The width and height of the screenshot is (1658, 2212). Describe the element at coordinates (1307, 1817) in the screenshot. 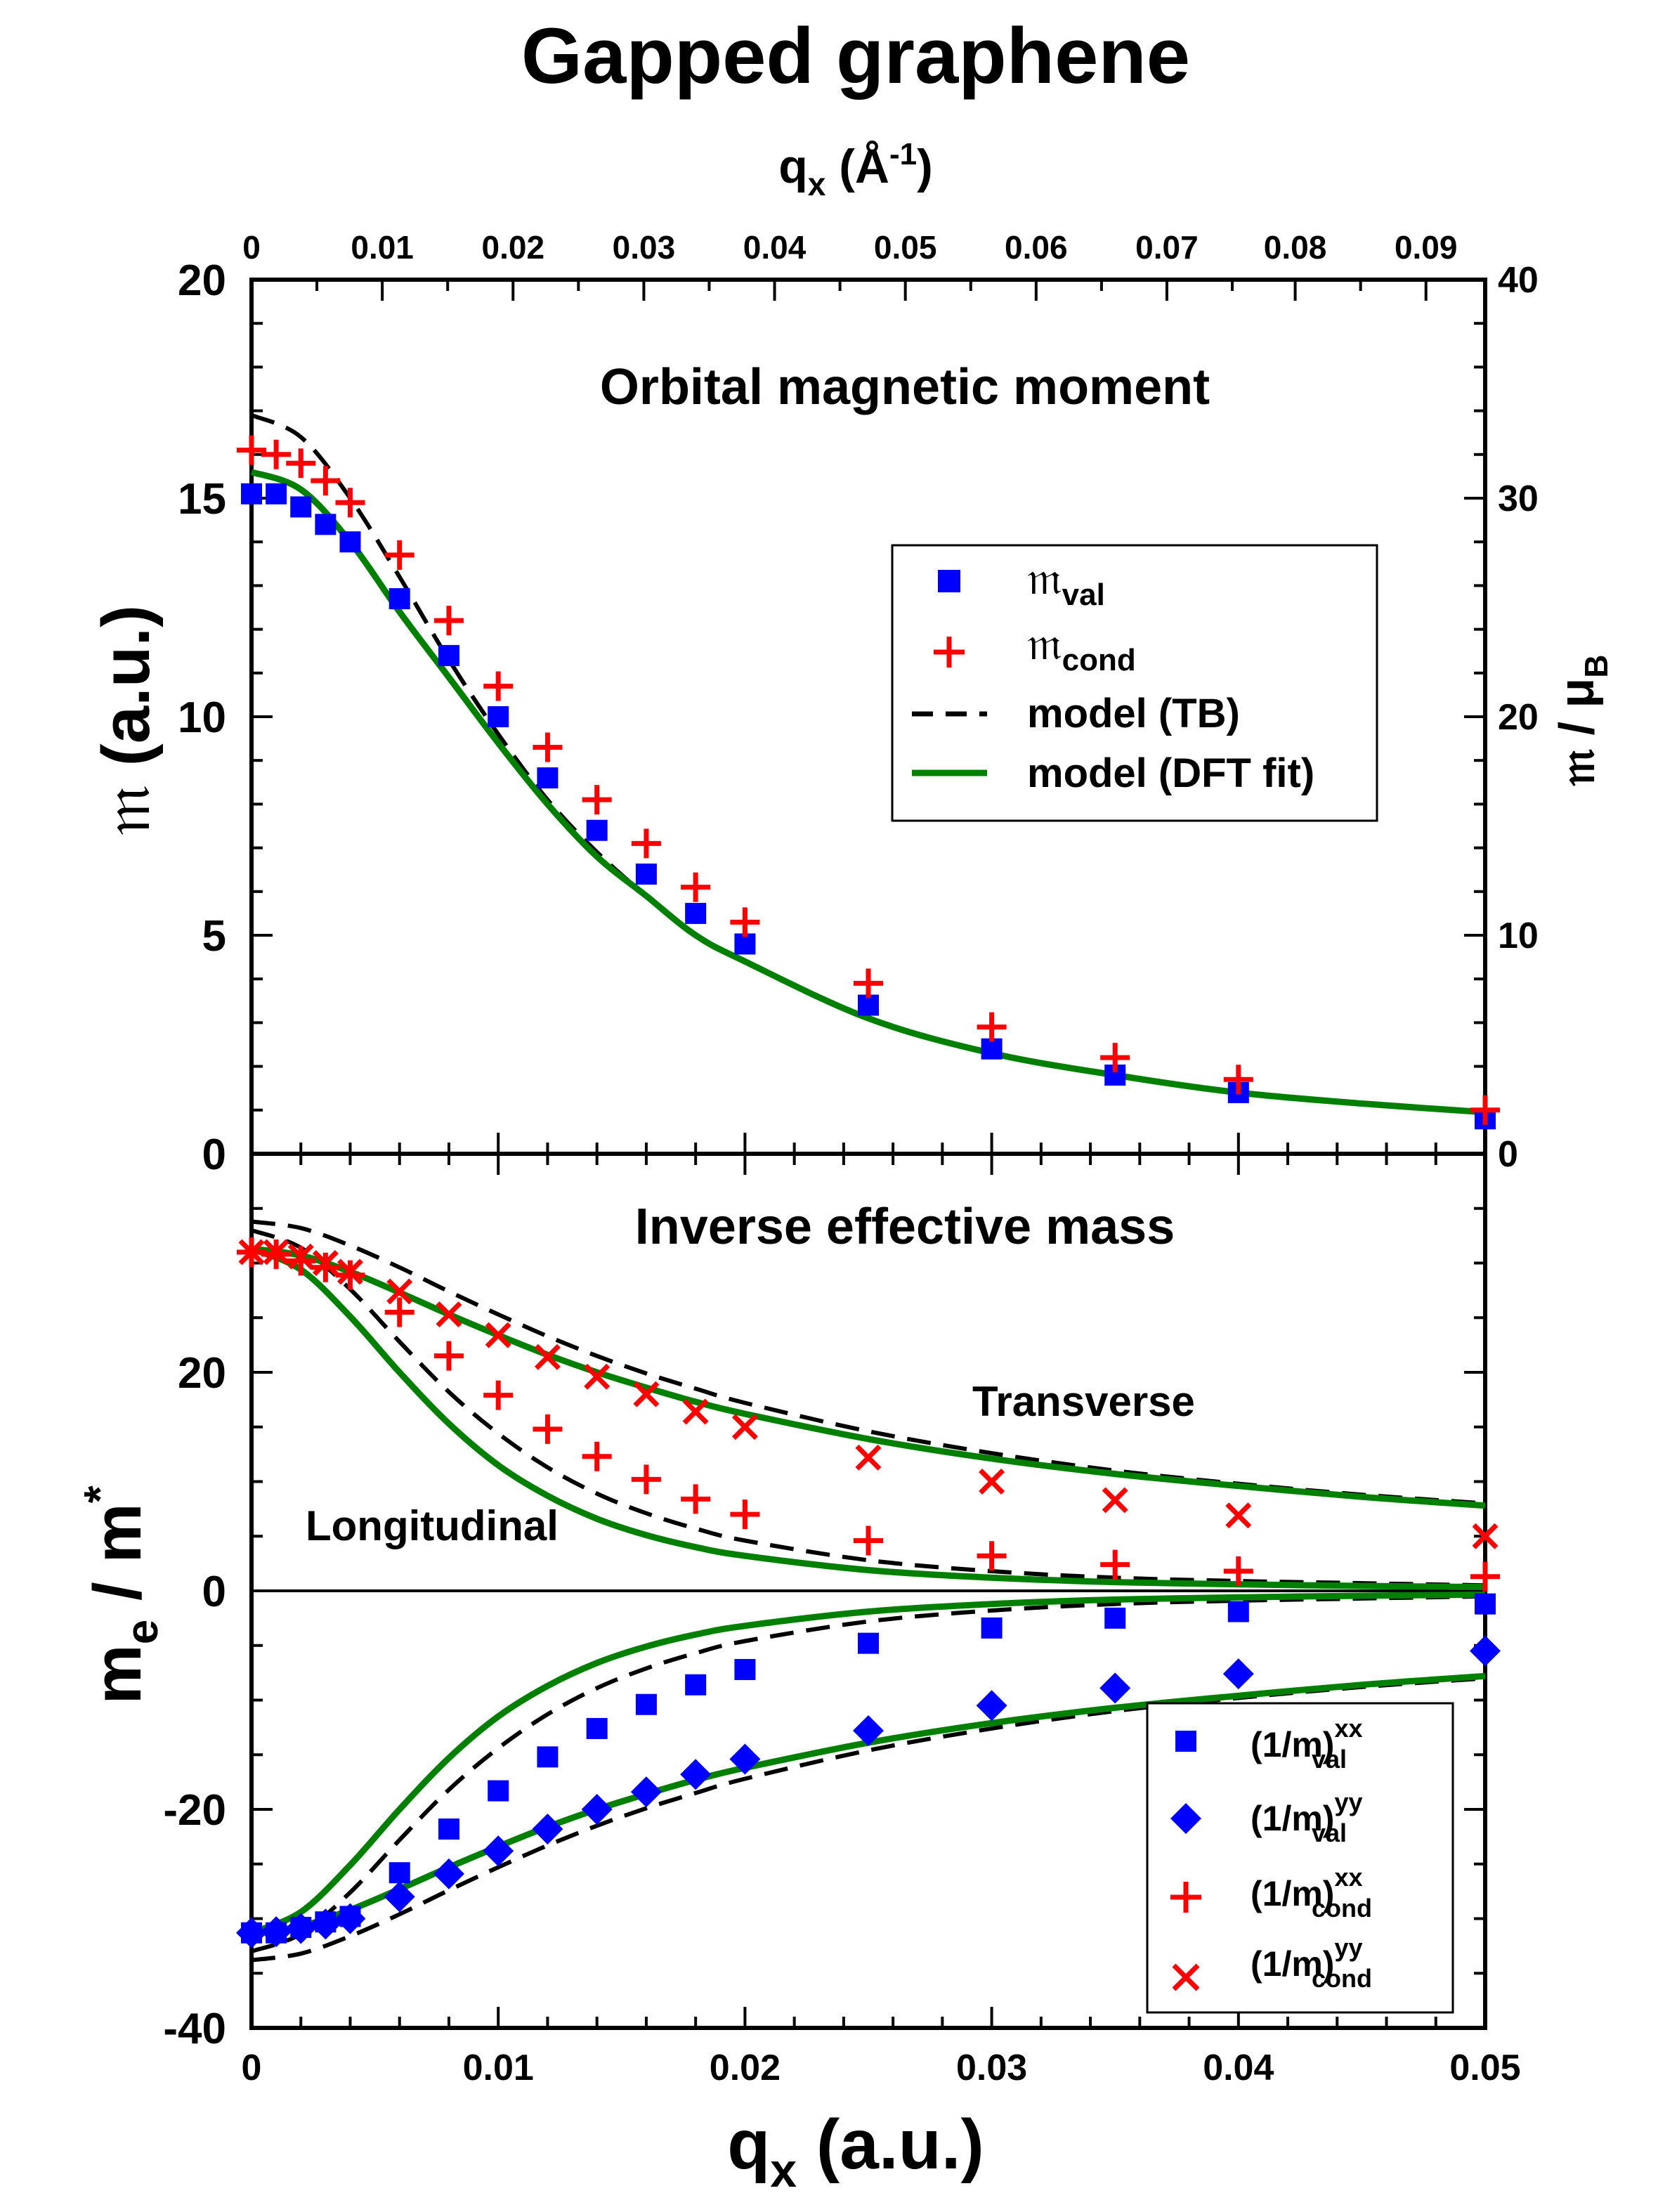

I see `legend-label-myy-val: (1/m)yy val` at that location.